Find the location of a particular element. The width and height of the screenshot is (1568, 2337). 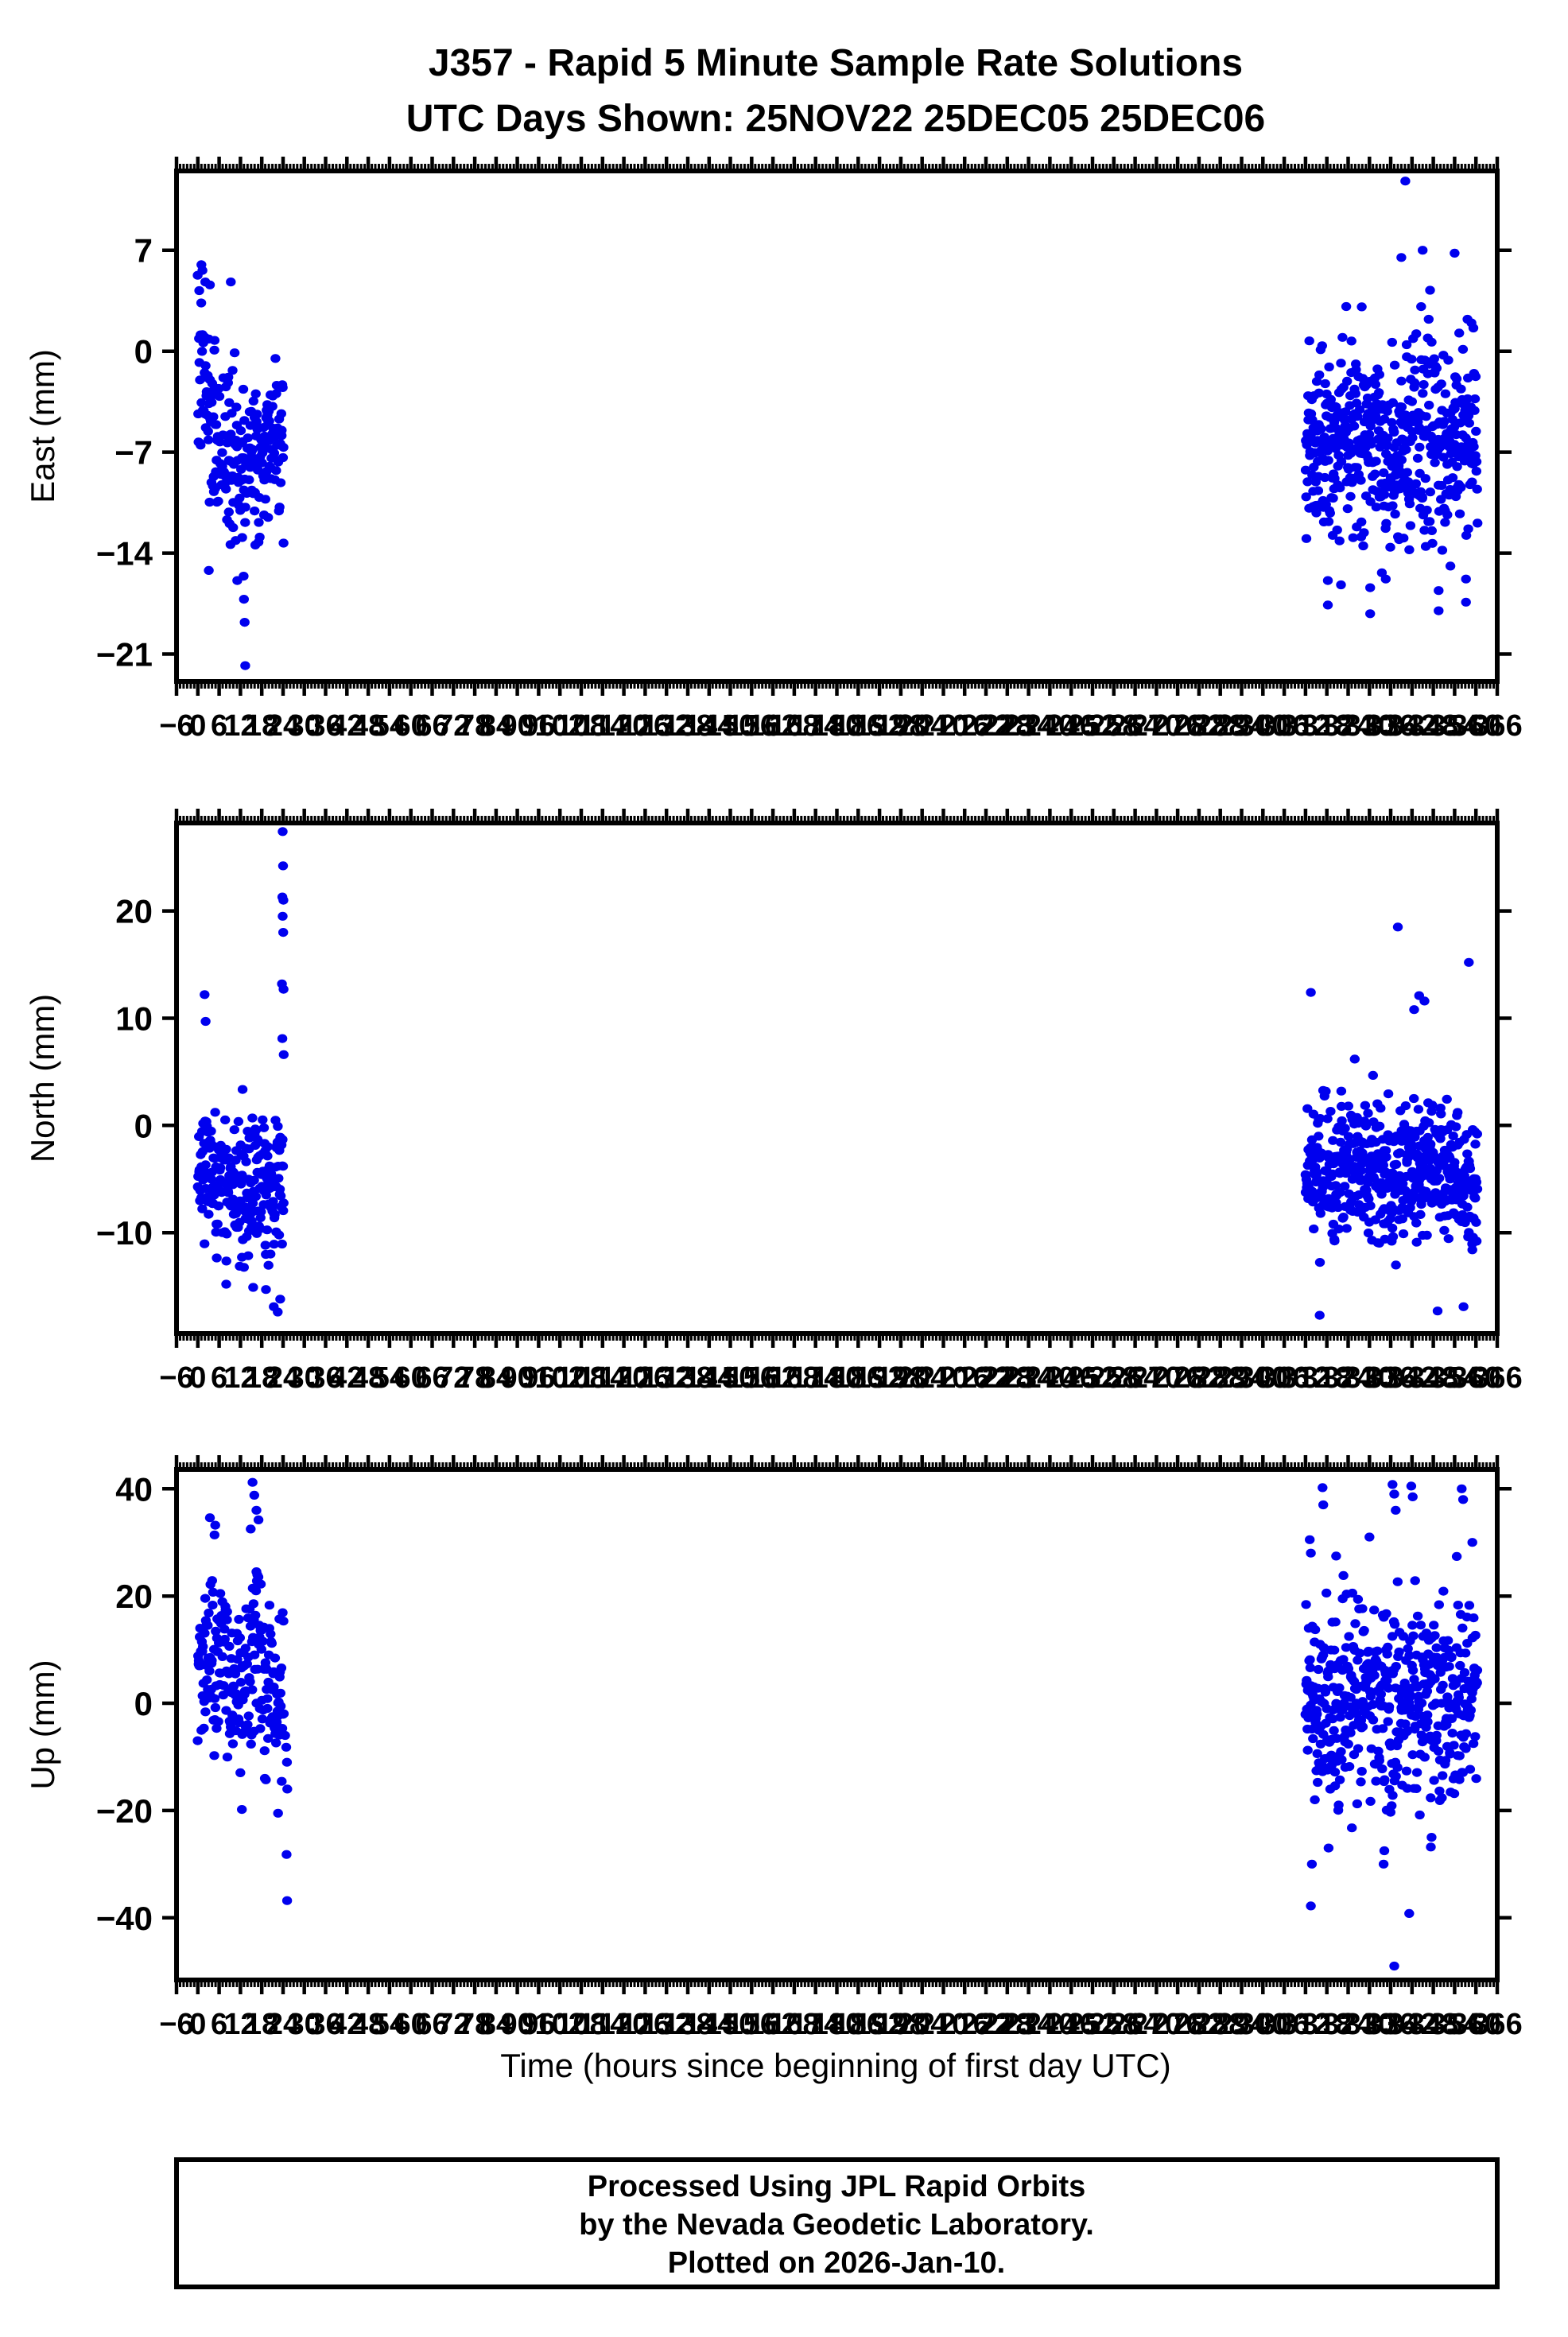

x-tick-label: 96 is located at coordinates (538, 2024).